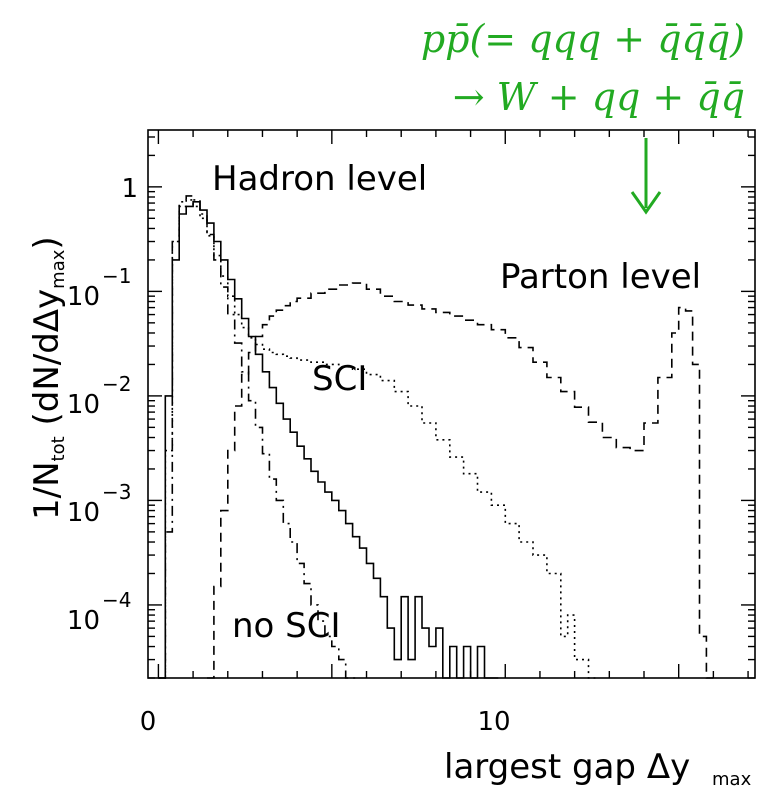  I want to click on y-axis-title: 1/Ntot (dN/dΔymax), so click(48, 378).